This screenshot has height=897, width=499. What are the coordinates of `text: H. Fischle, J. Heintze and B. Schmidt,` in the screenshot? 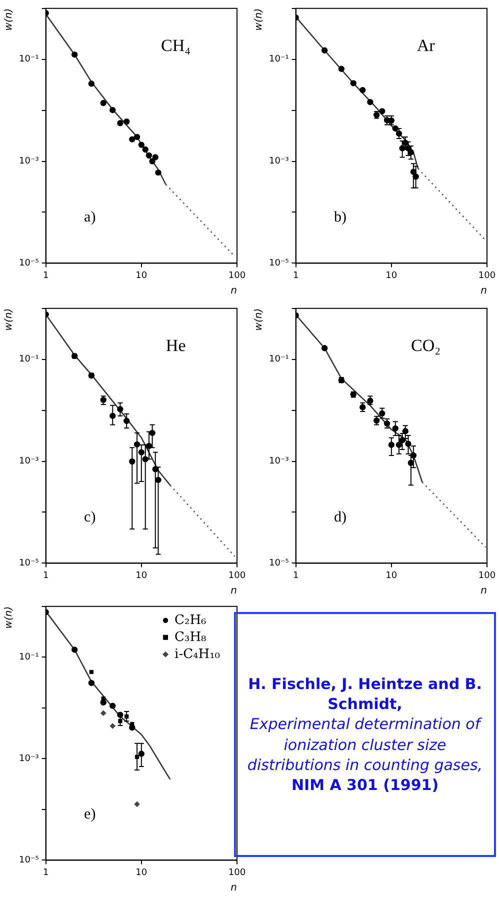 It's located at (365, 694).